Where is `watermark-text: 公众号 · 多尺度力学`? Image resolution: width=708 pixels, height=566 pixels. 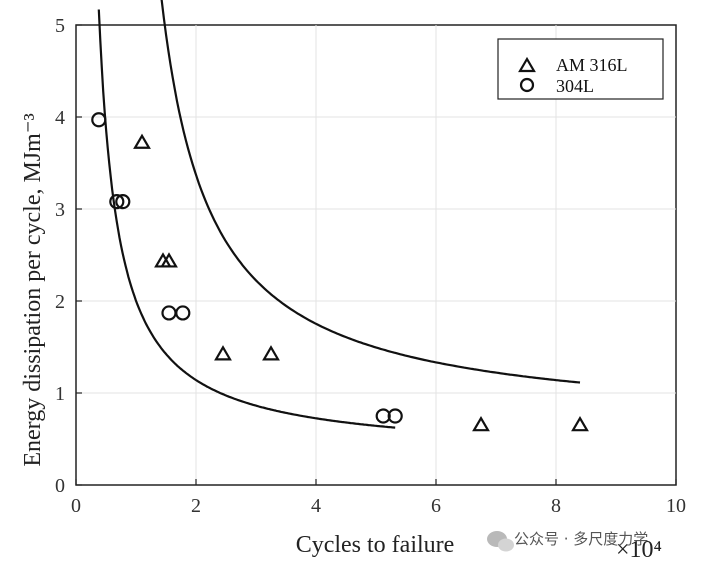
watermark-text: 公众号 · 多尺度力学 is located at coordinates (581, 539).